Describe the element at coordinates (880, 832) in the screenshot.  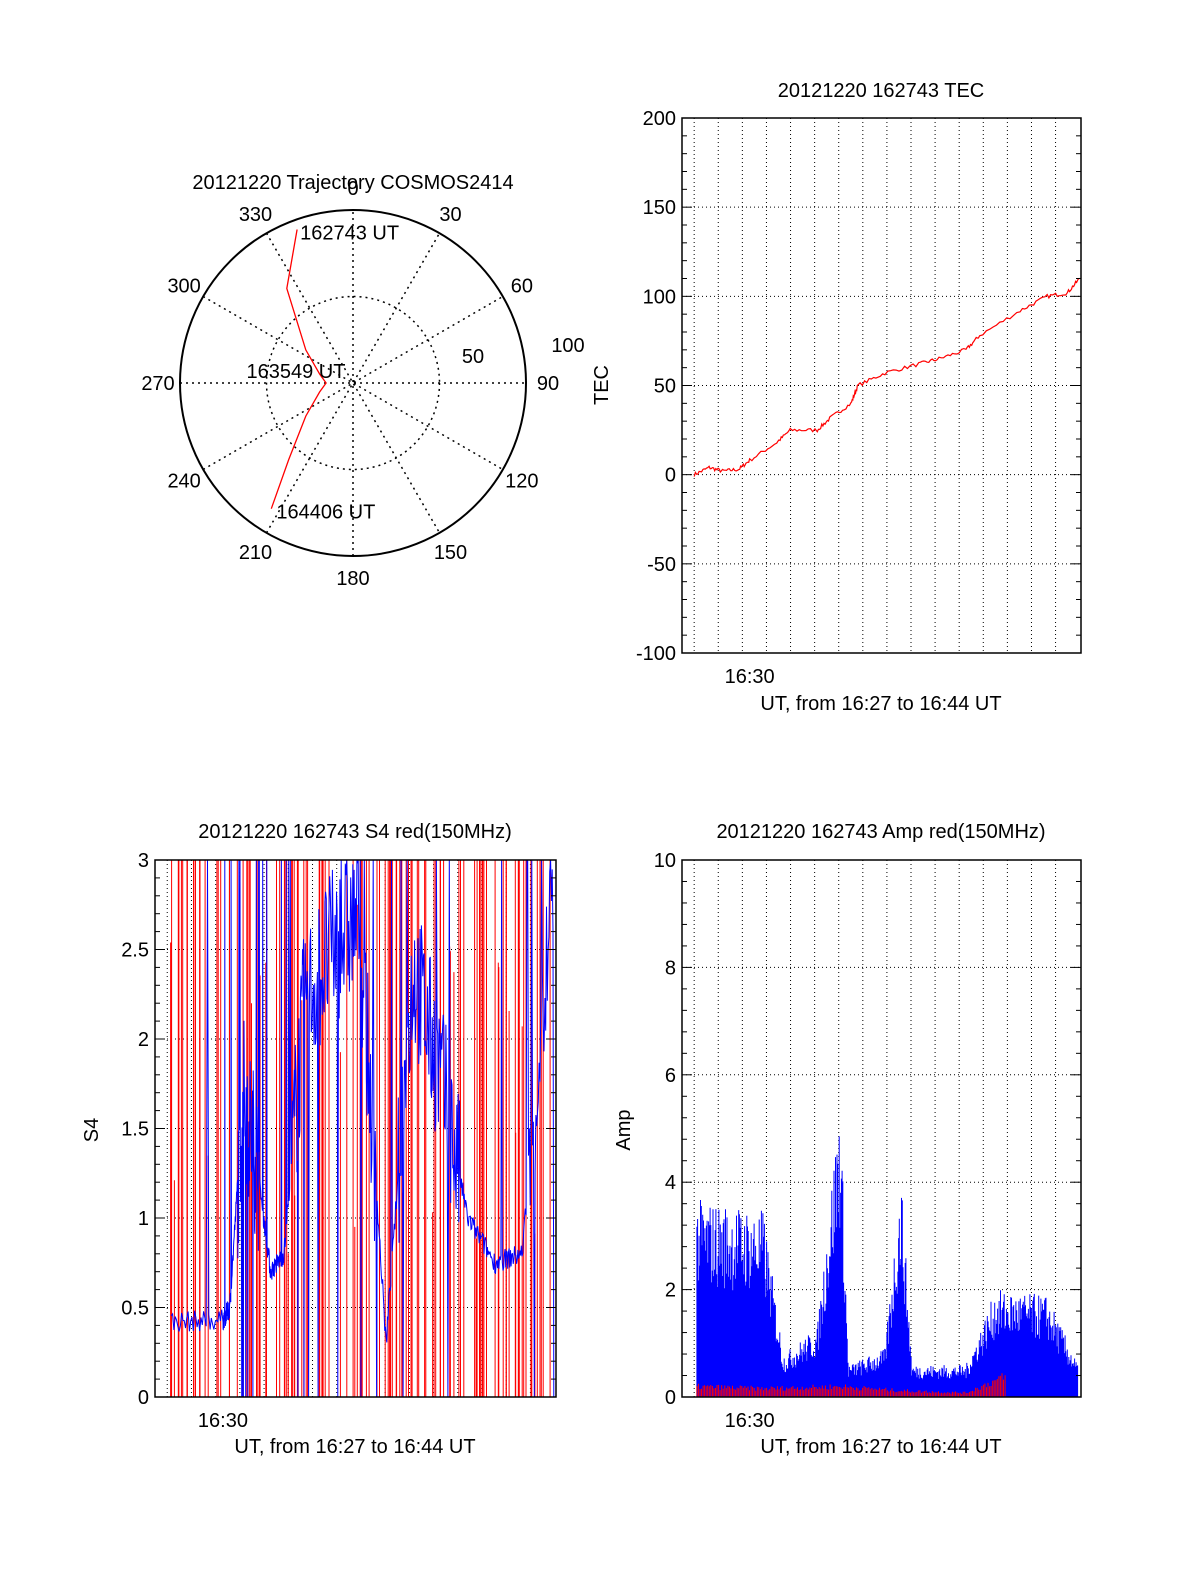
I see `amp-title: 20121220 162743 Amp red(150MHz)` at that location.